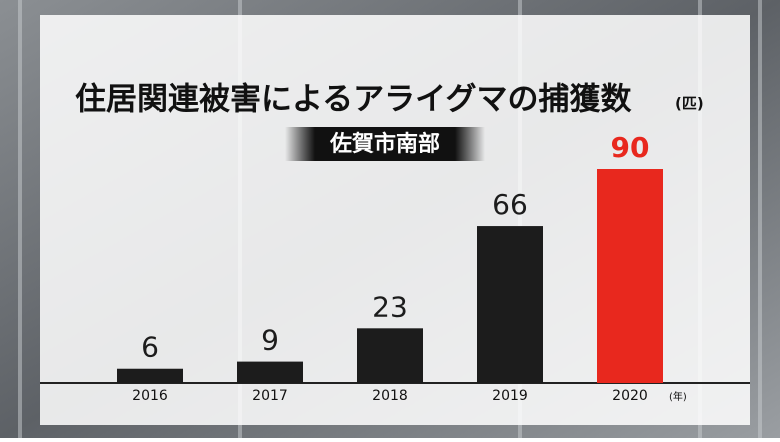 Image resolution: width=780 pixels, height=442 pixels. I want to click on value-label: 9, so click(270, 340).